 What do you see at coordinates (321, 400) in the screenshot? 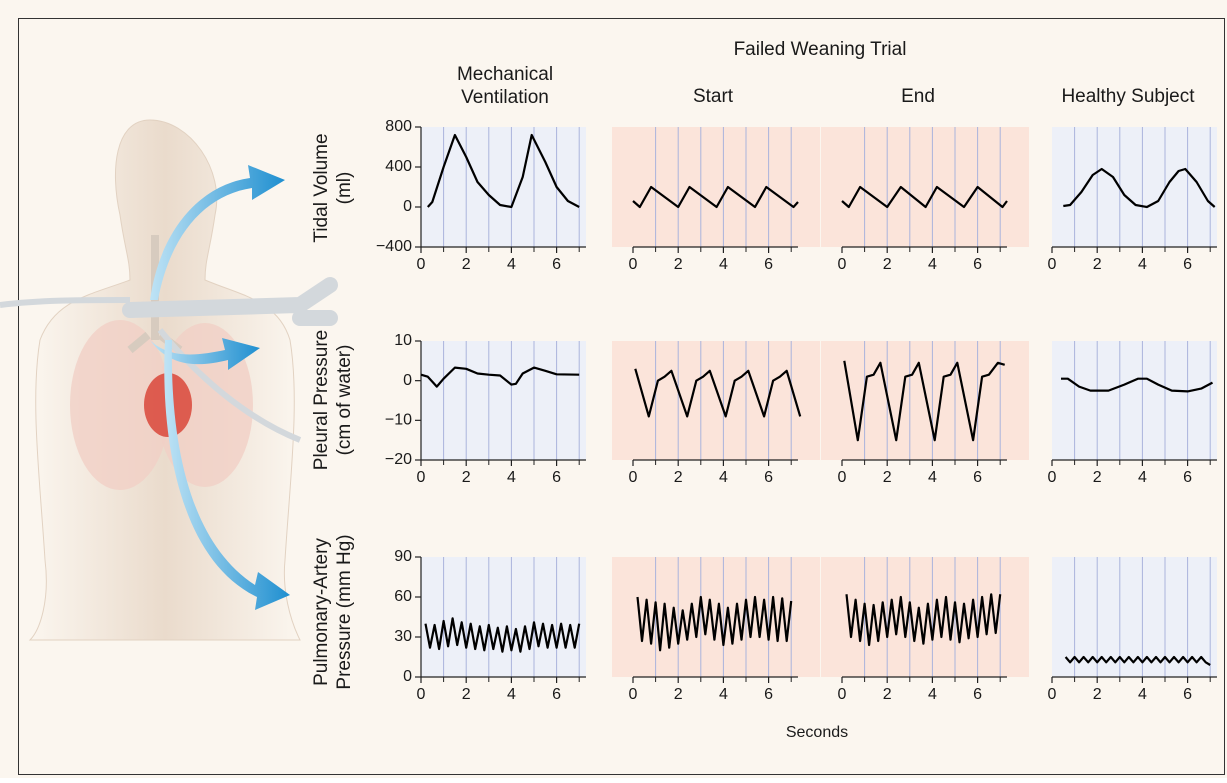
I see `row-title: Pleural Pressure` at bounding box center [321, 400].